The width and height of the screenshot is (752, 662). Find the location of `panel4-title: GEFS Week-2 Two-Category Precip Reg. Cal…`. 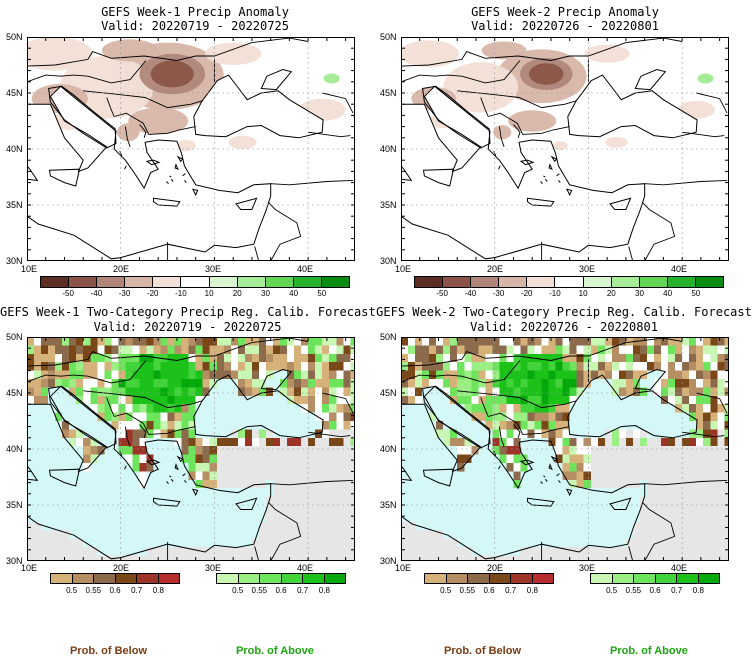

panel4-title: GEFS Week-2 Two-Category Precip Reg. Cal… is located at coordinates (564, 312).